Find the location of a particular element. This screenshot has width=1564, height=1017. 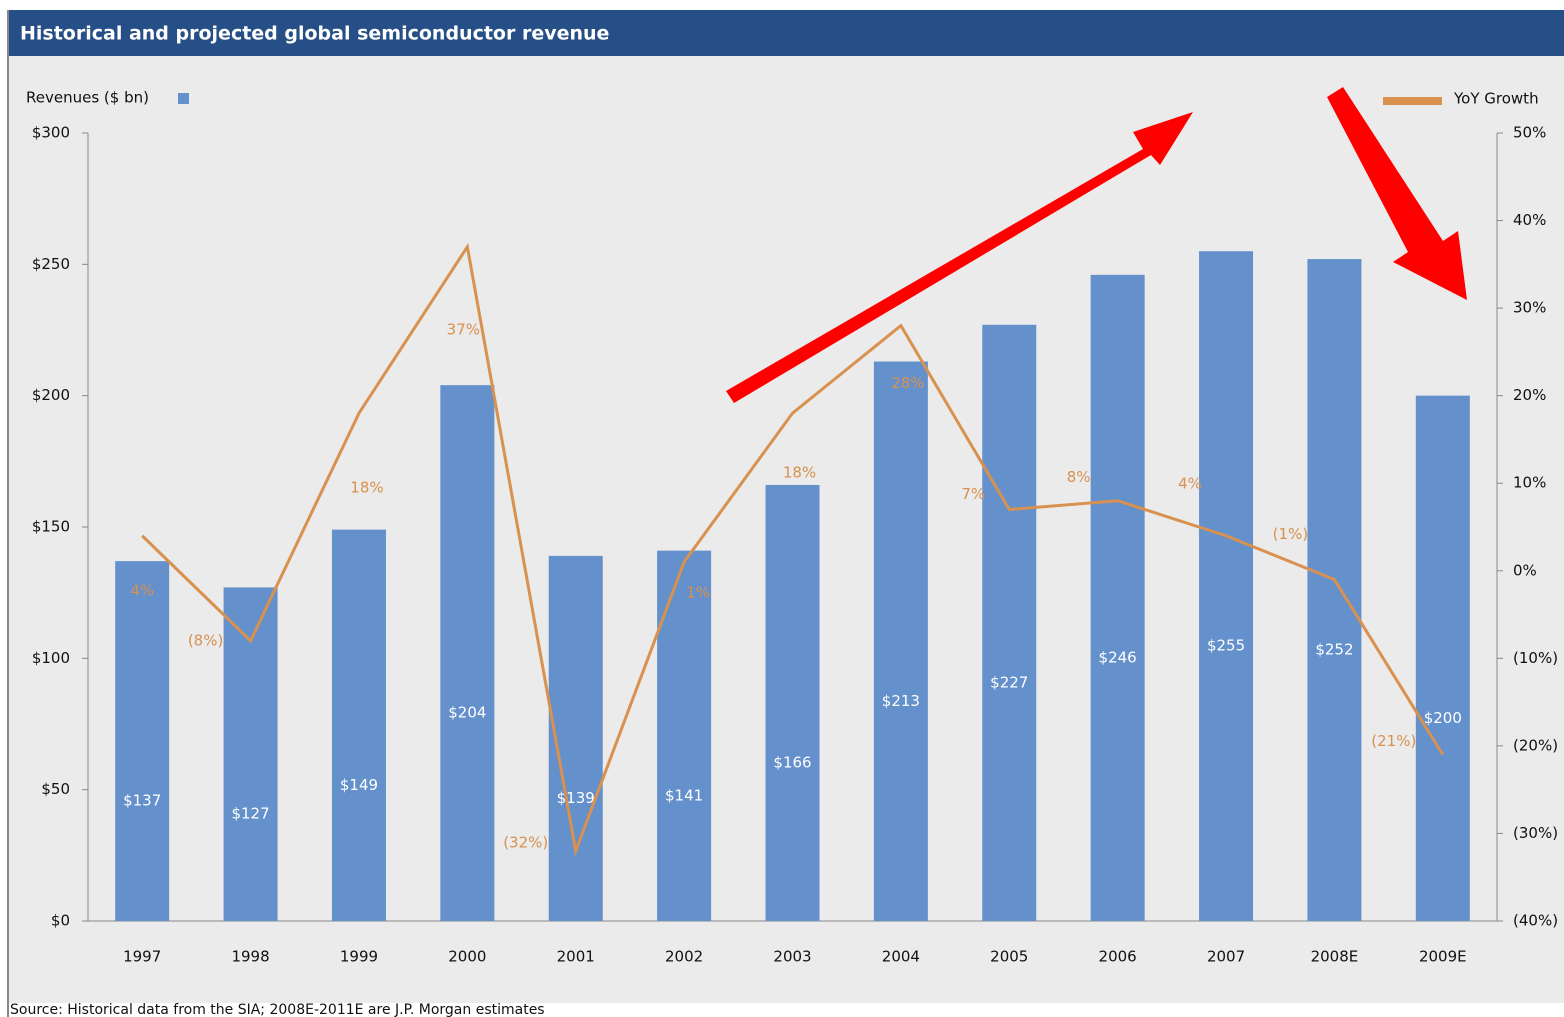

x-tick-label: 2001 is located at coordinates (576, 957).